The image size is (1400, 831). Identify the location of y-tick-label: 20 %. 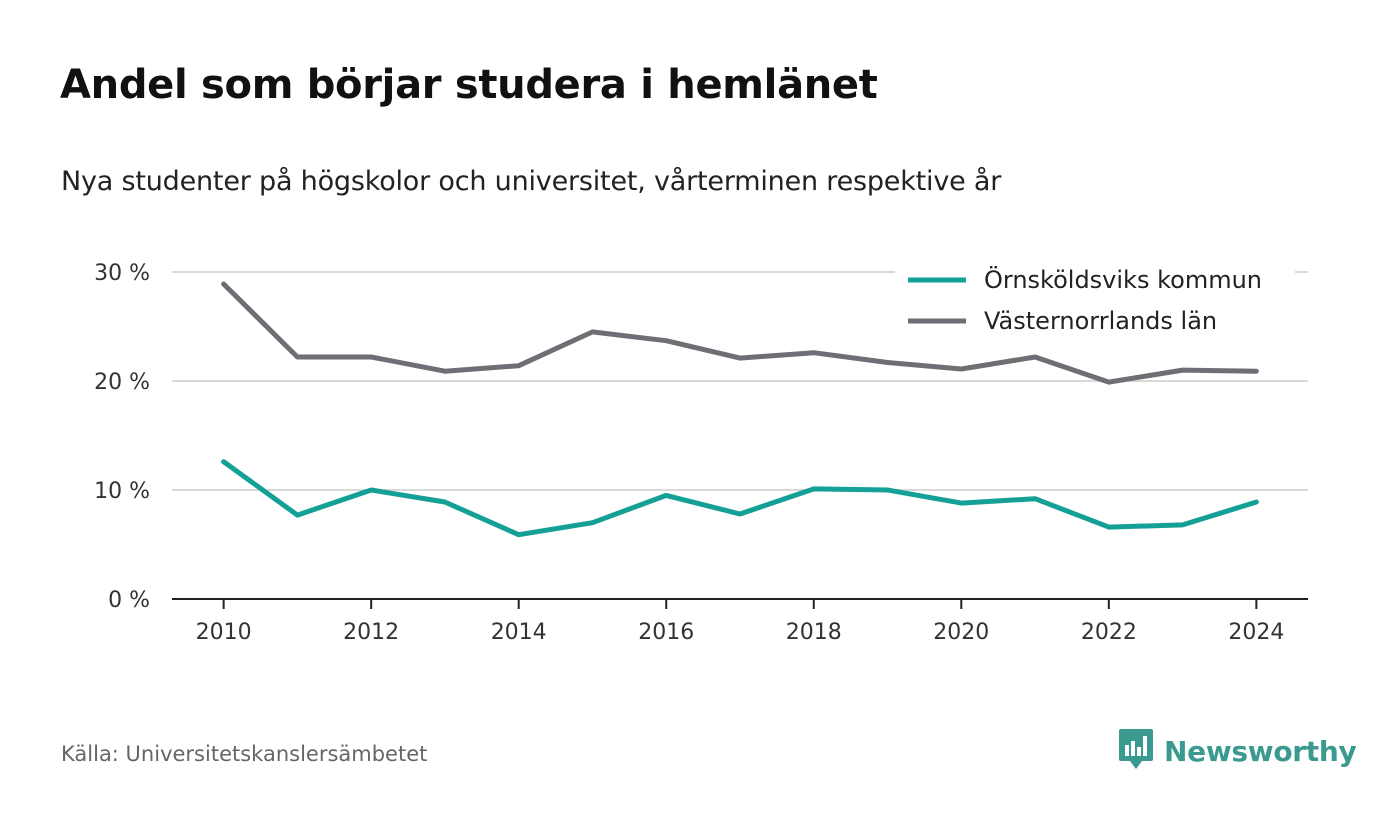
(122, 382).